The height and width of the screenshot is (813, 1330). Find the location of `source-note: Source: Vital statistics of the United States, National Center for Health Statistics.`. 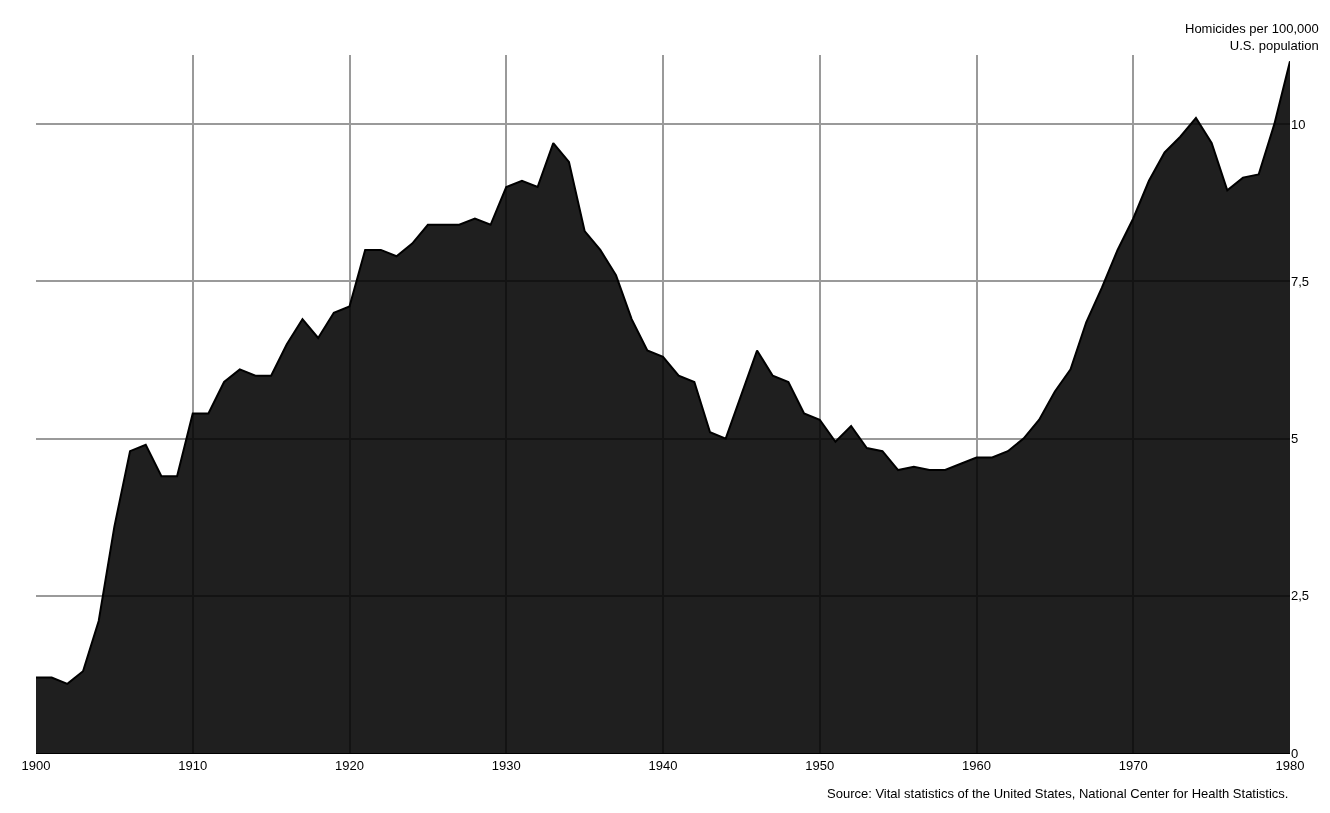

source-note: Source: Vital statistics of the United States, National Center for Health Statistics. is located at coordinates (1058, 793).